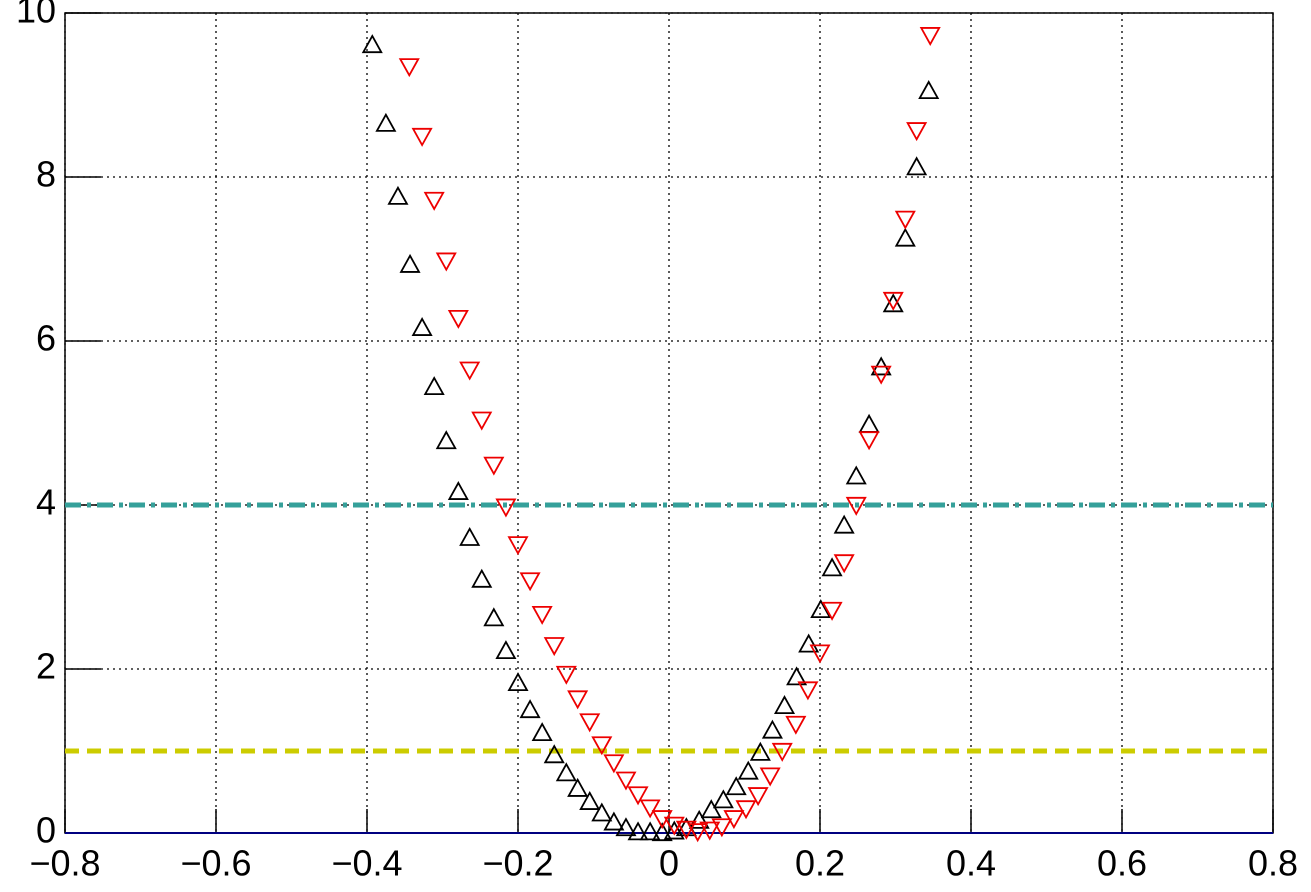  What do you see at coordinates (46, 830) in the screenshot?
I see `y-tick-label: 0` at bounding box center [46, 830].